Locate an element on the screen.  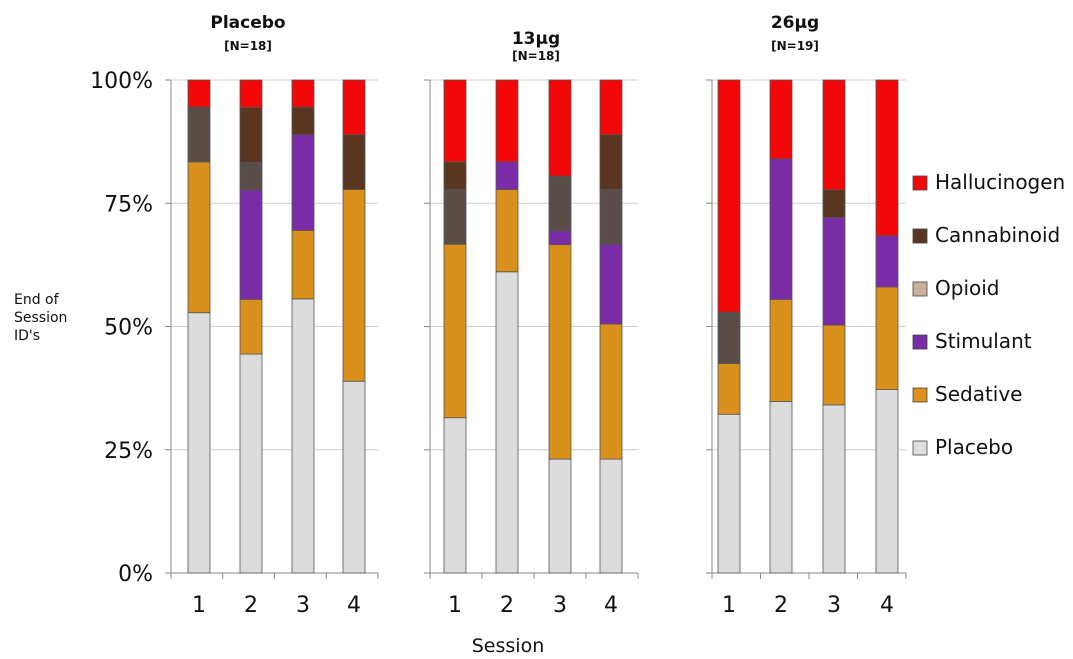
legend-item: Stimulant is located at coordinates (972, 341).